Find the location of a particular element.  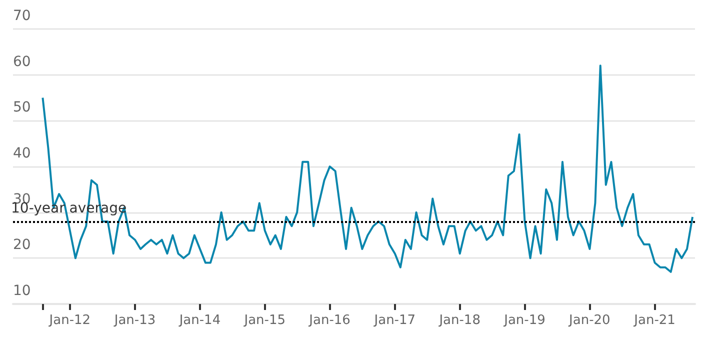

x-tick-label: Jan-15 is located at coordinates (264, 320).